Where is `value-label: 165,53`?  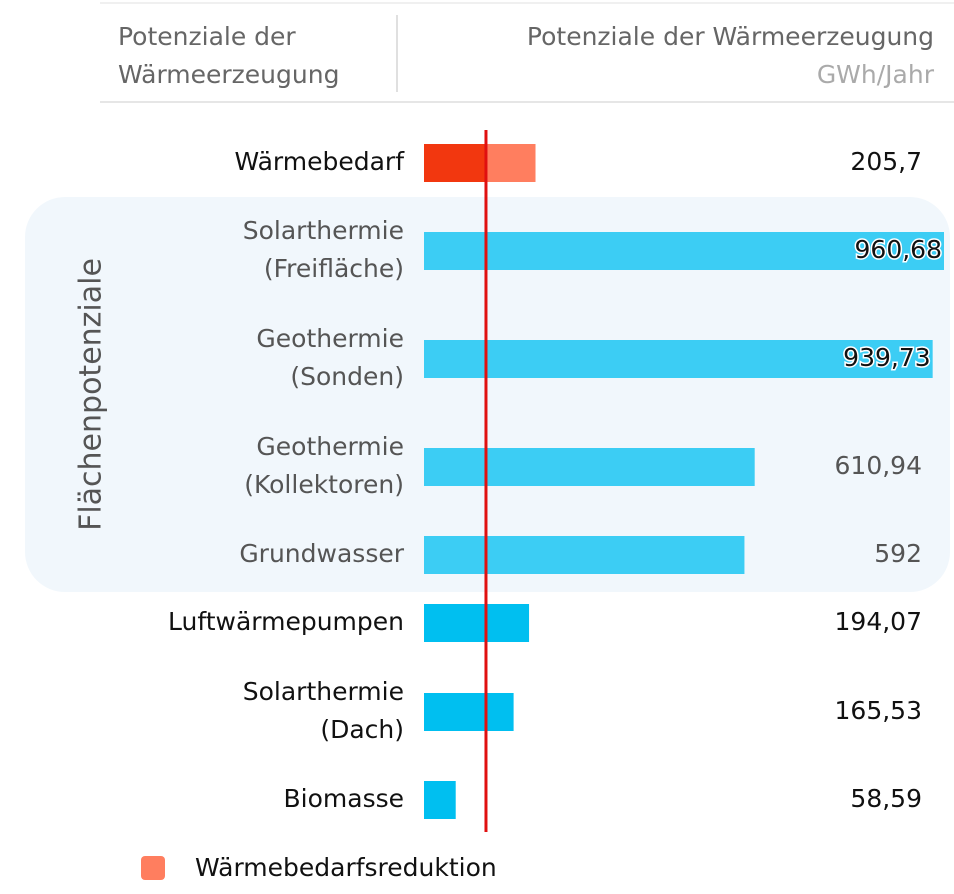
value-label: 165,53 is located at coordinates (878, 710).